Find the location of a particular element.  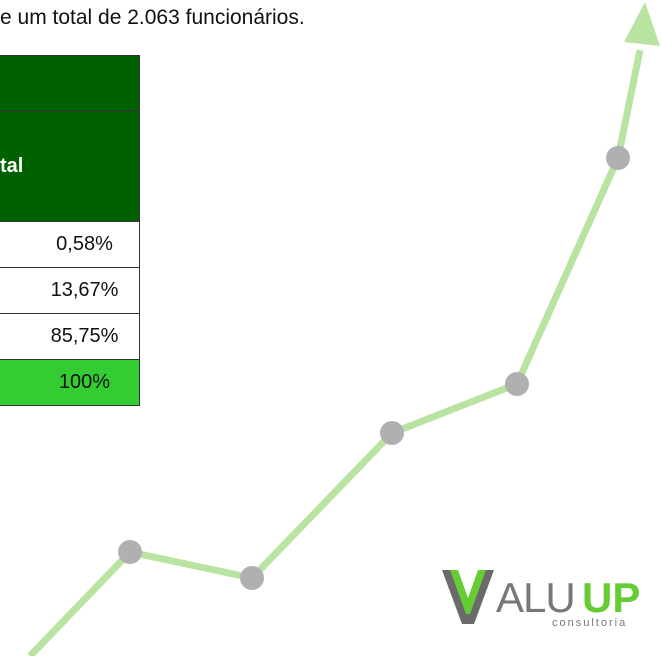

cell: 85,75% is located at coordinates (70, 337).